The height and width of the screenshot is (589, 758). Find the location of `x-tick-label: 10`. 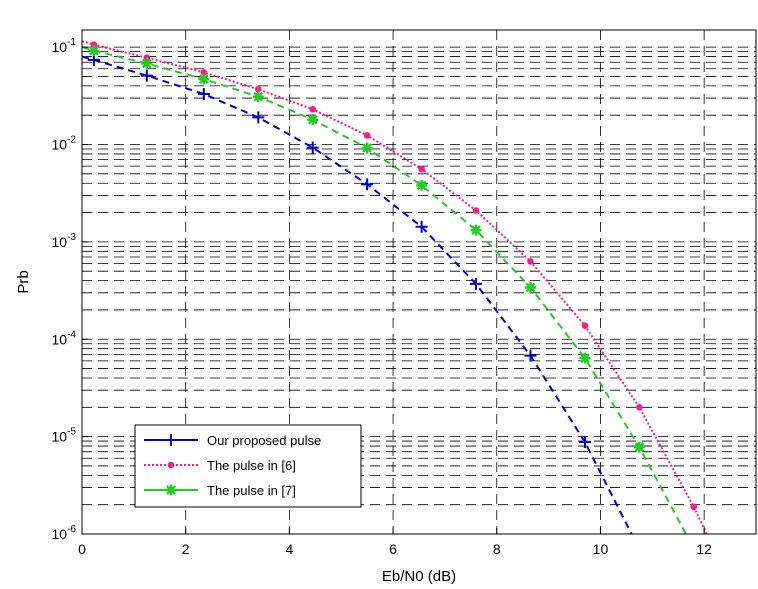

x-tick-label: 10 is located at coordinates (601, 549).